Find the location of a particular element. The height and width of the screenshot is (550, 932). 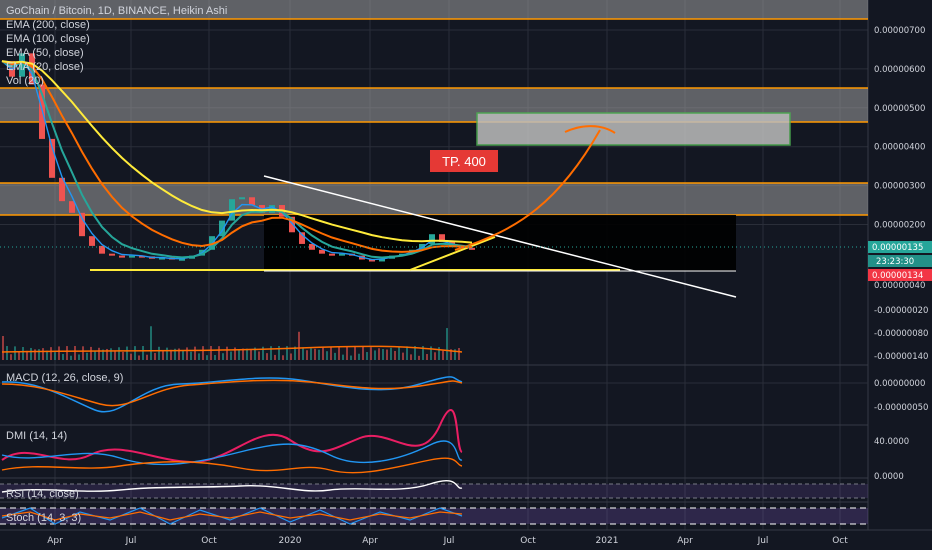

projection-arrow is located at coordinates (590, 129).